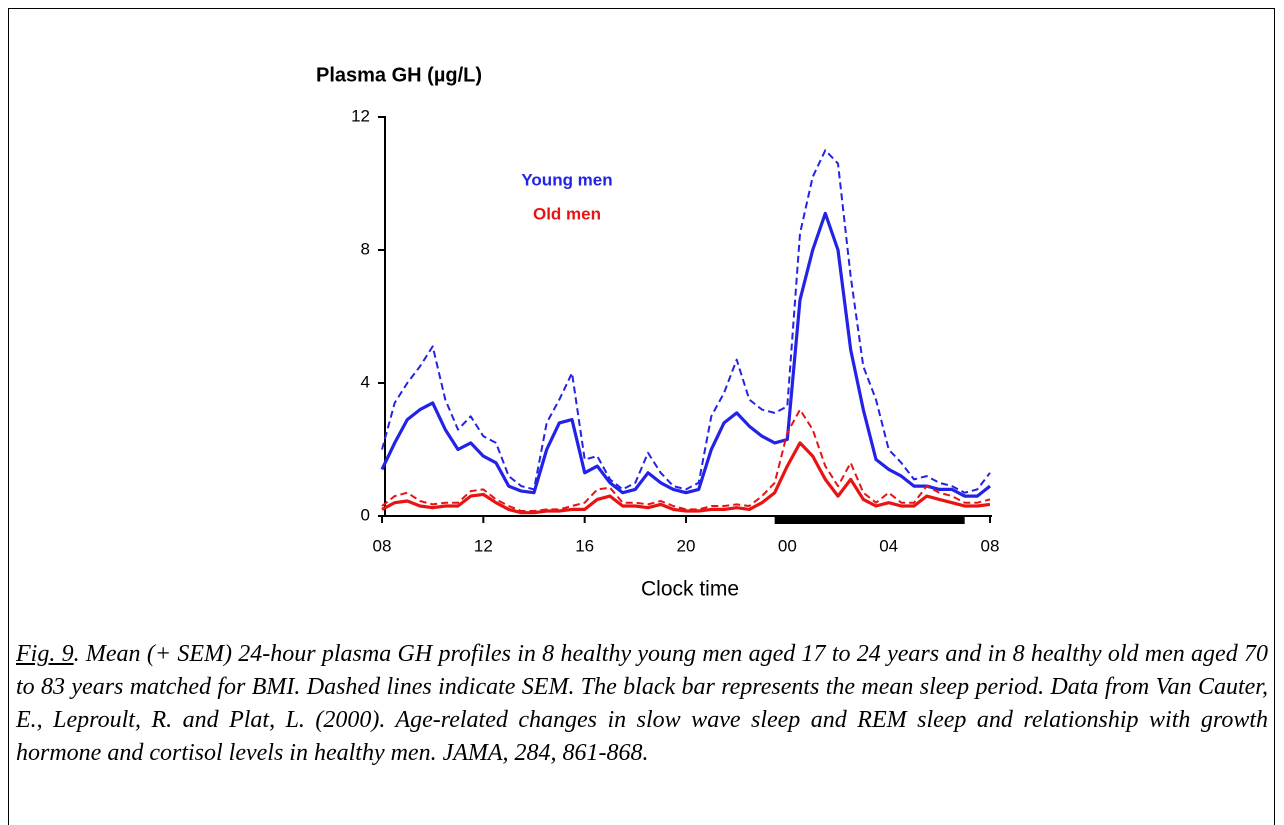 The image size is (1284, 825). What do you see at coordinates (686, 545) in the screenshot?
I see `x-tick-label: 20` at bounding box center [686, 545].